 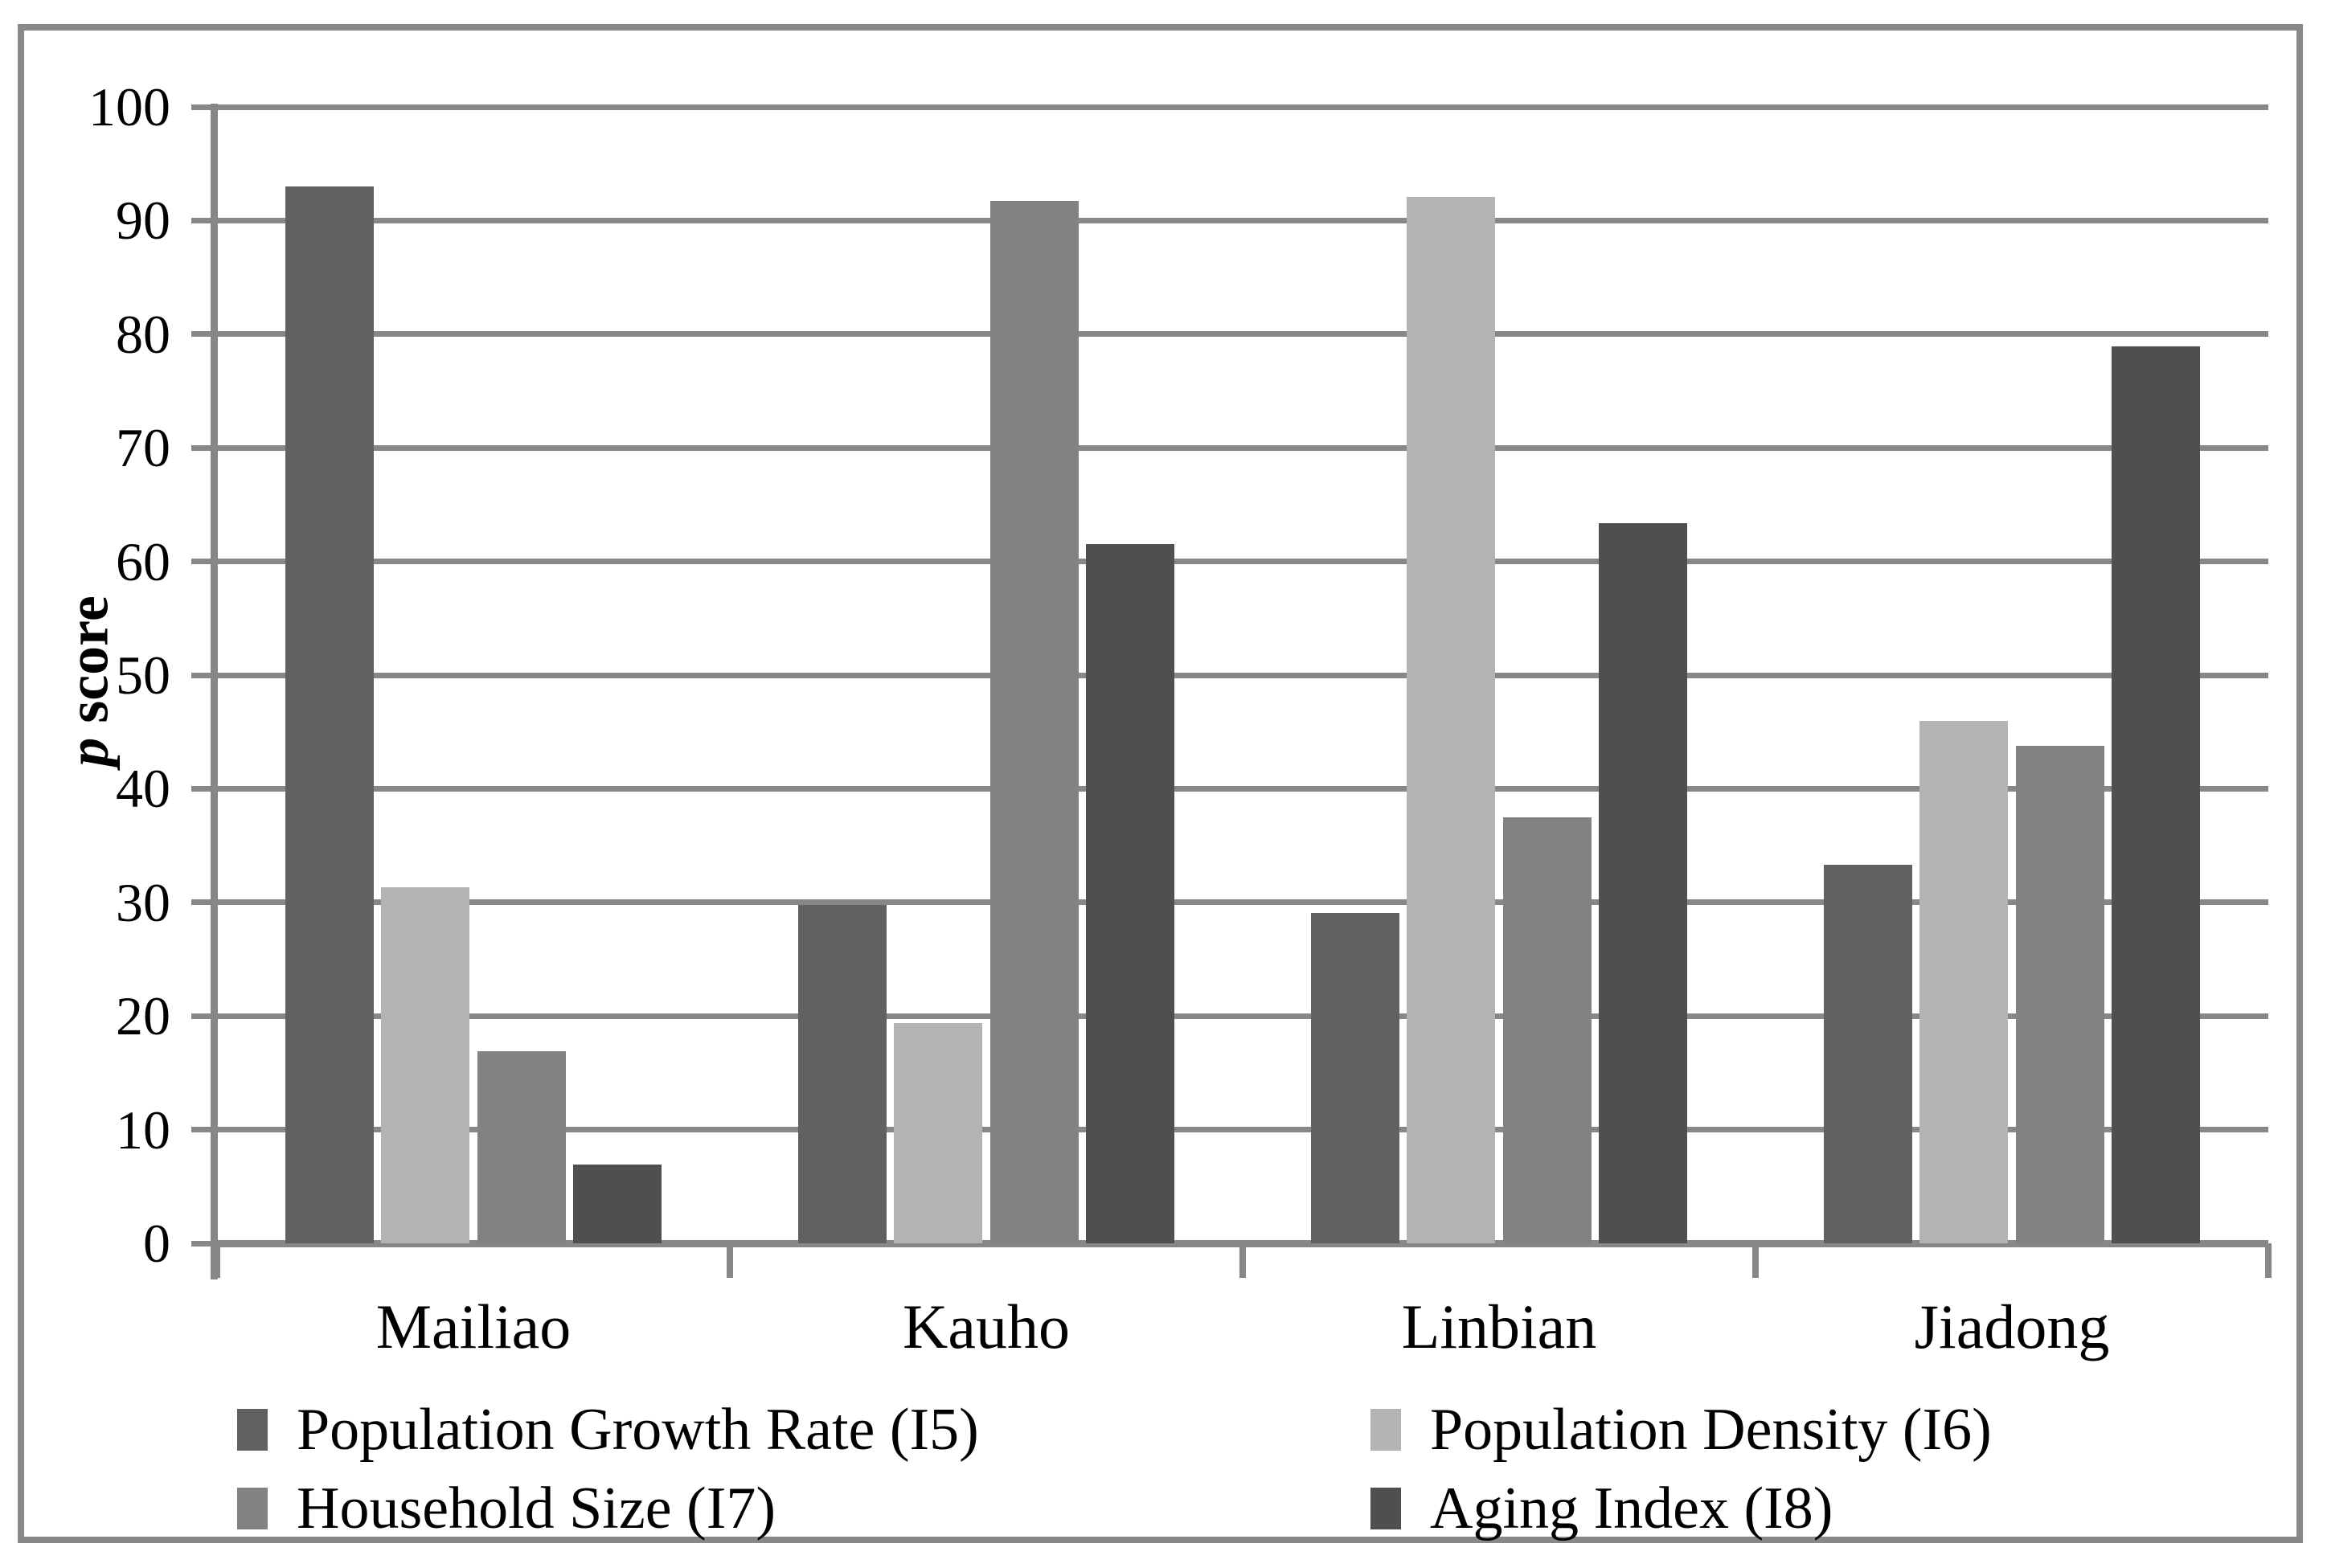 What do you see at coordinates (143, 902) in the screenshot?
I see `y-tick-label-30: 30` at bounding box center [143, 902].